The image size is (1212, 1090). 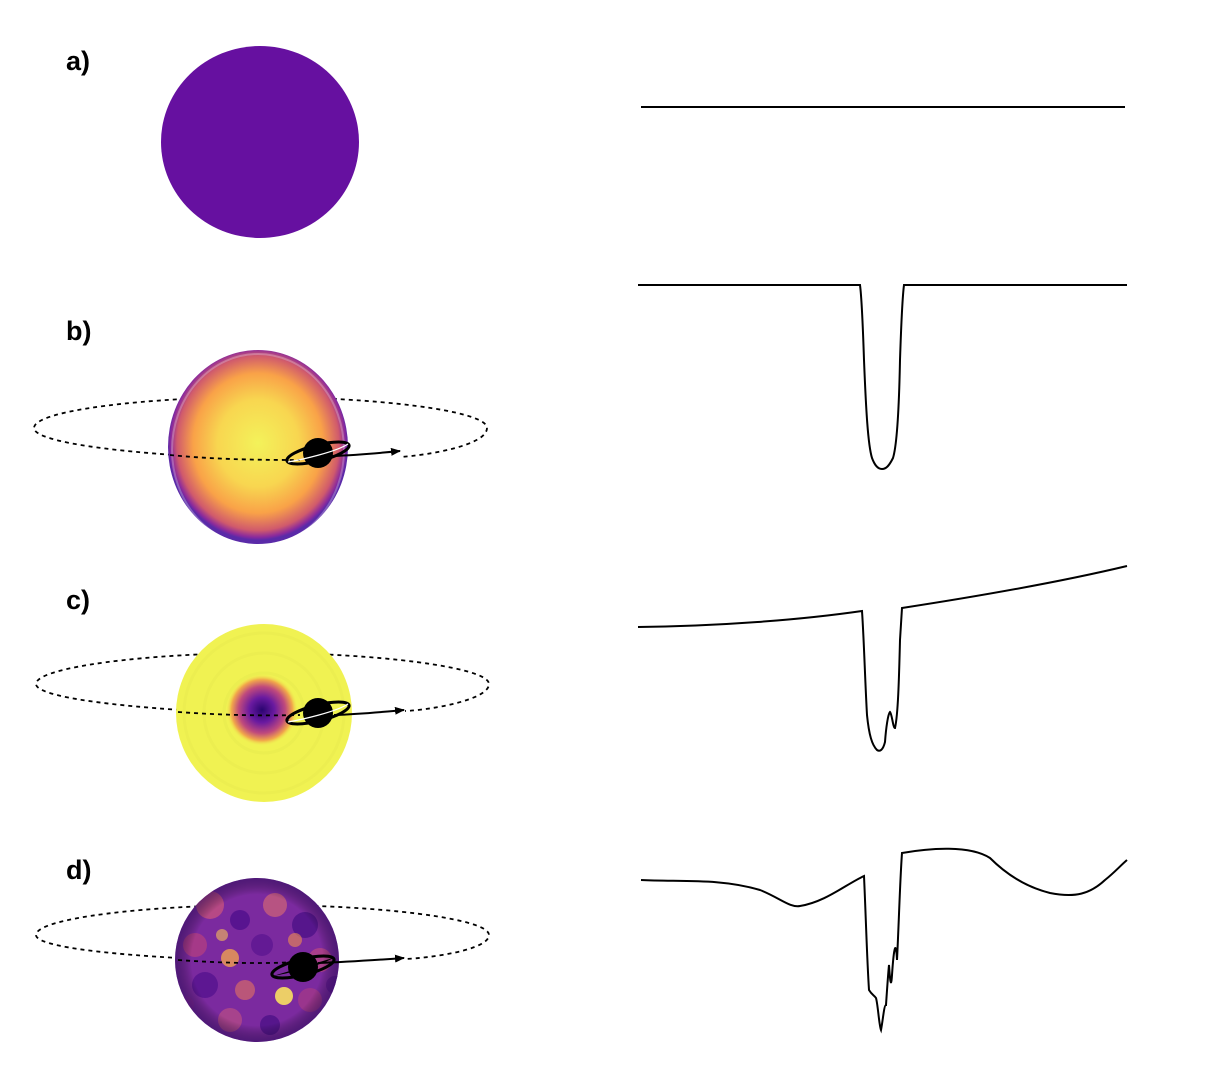 I want to click on limb-darkened-star, so click(x=258, y=447).